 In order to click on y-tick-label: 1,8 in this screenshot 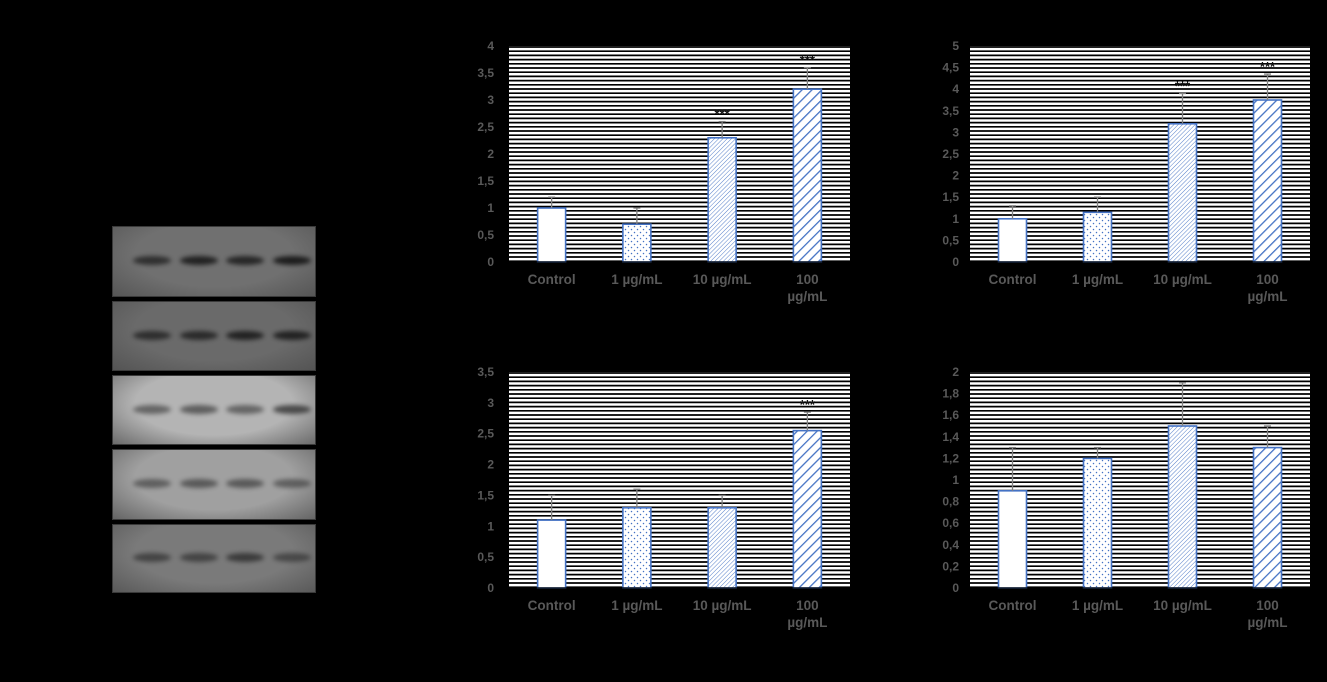, I will do `click(950, 394)`.